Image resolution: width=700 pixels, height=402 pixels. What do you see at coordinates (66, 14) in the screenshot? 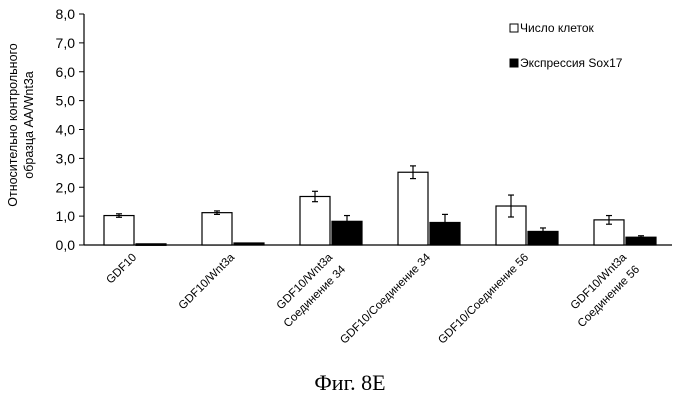
I see `y-tick-label: 8,0` at bounding box center [66, 14].